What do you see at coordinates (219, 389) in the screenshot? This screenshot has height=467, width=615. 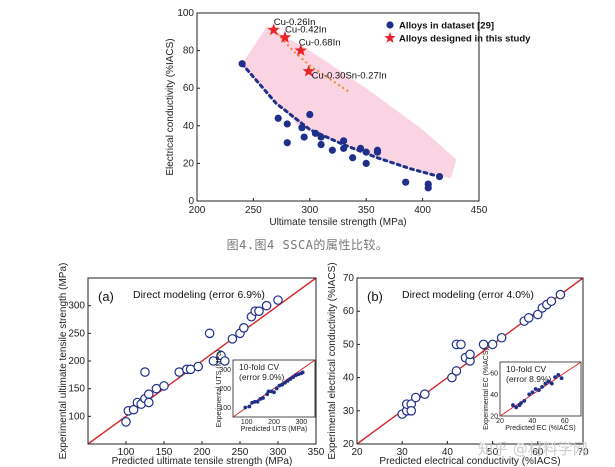 I see `panel-a-inset-y-axis-label: Experimental UTS (MPa)` at bounding box center [219, 389].